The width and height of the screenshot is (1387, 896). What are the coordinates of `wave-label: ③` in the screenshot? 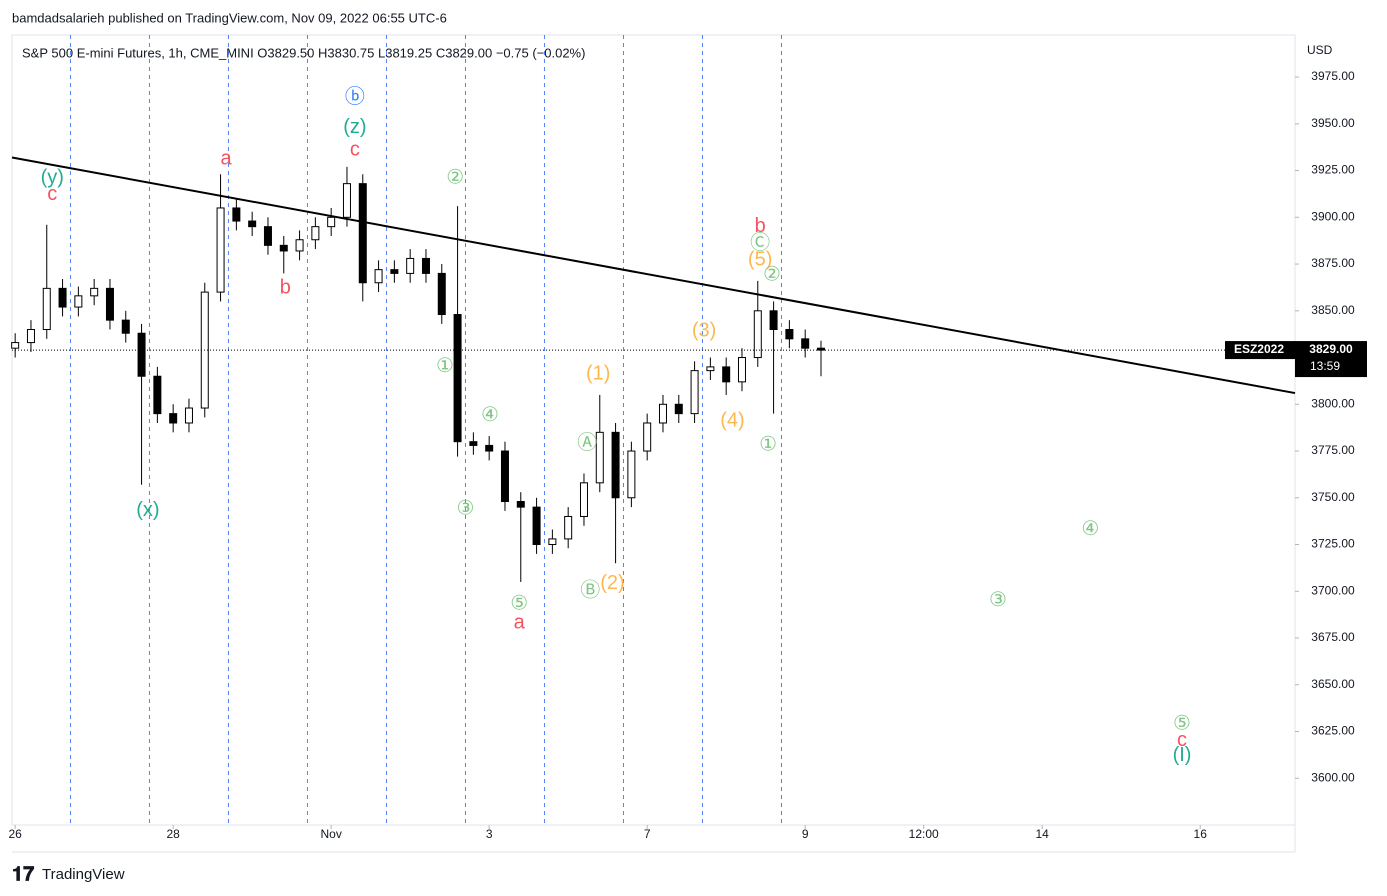 It's located at (466, 508).